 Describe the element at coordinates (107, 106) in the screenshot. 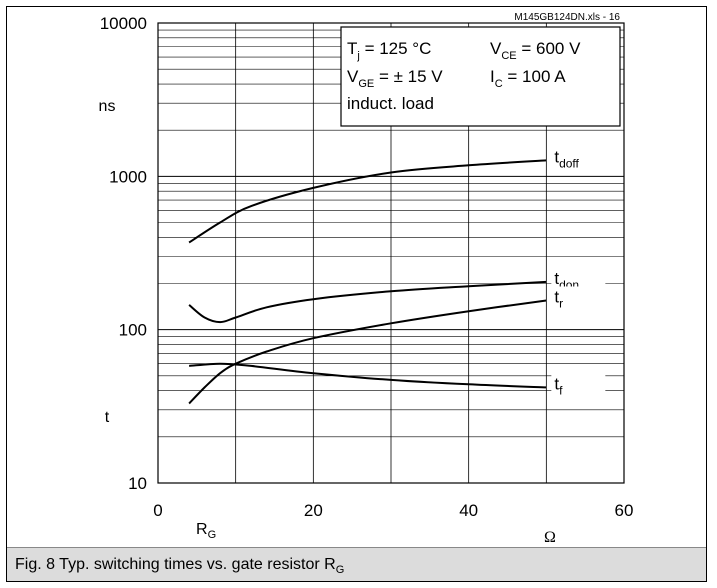

I see `y-unit-label: ns` at that location.